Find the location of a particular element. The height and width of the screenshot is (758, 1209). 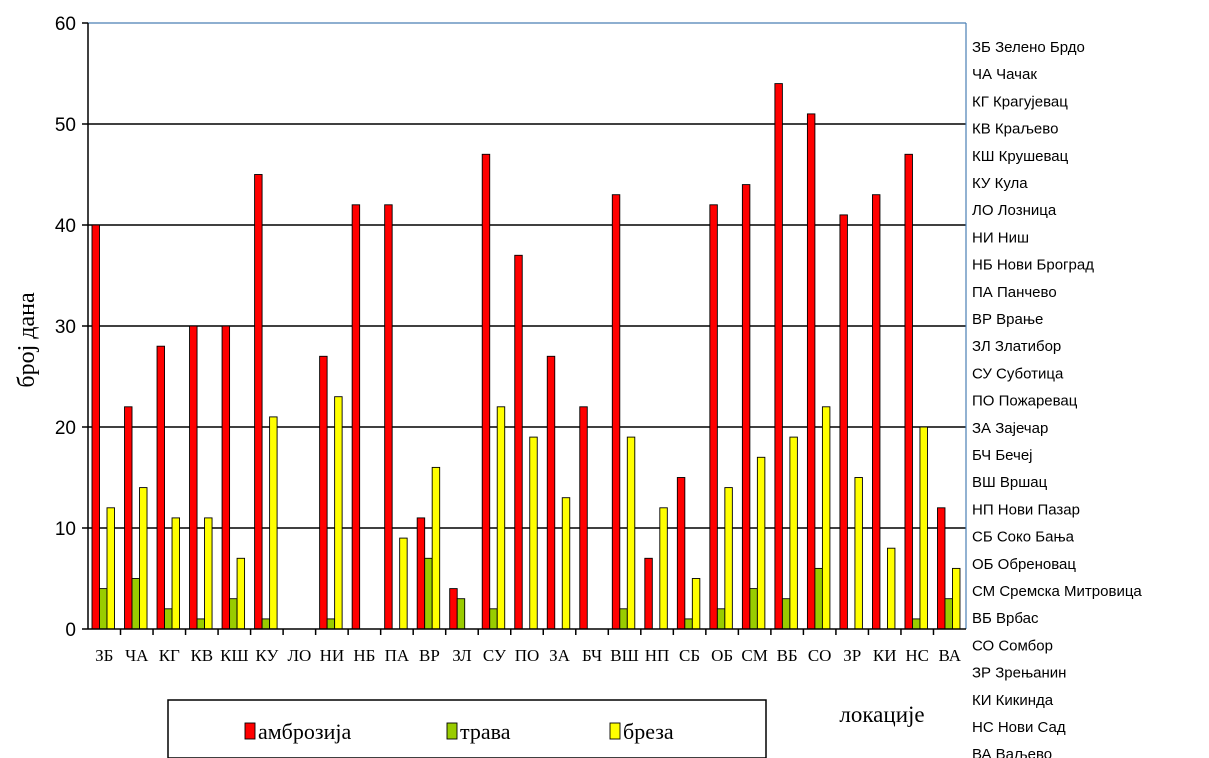

bar-БЧ-амброзија is located at coordinates (583, 518).